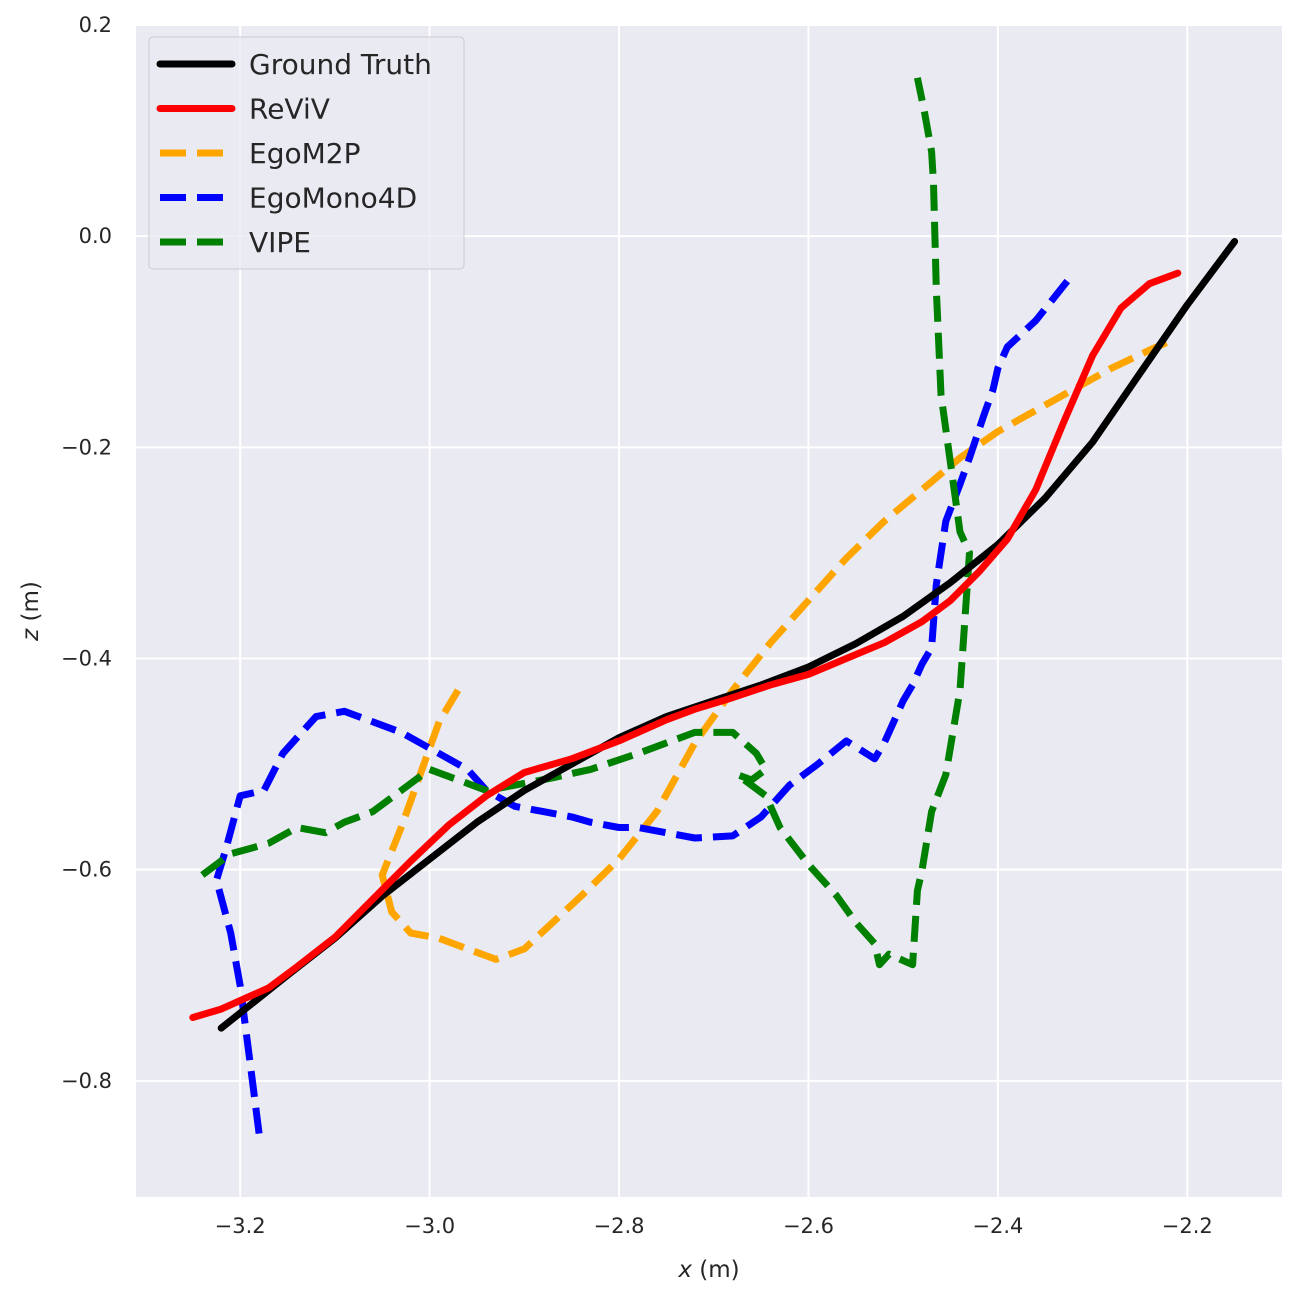 This screenshot has width=1298, height=1298. I want to click on legend: Ground Truth ReViV EgoM2P EgoMono4D VIPE, so click(306, 153).